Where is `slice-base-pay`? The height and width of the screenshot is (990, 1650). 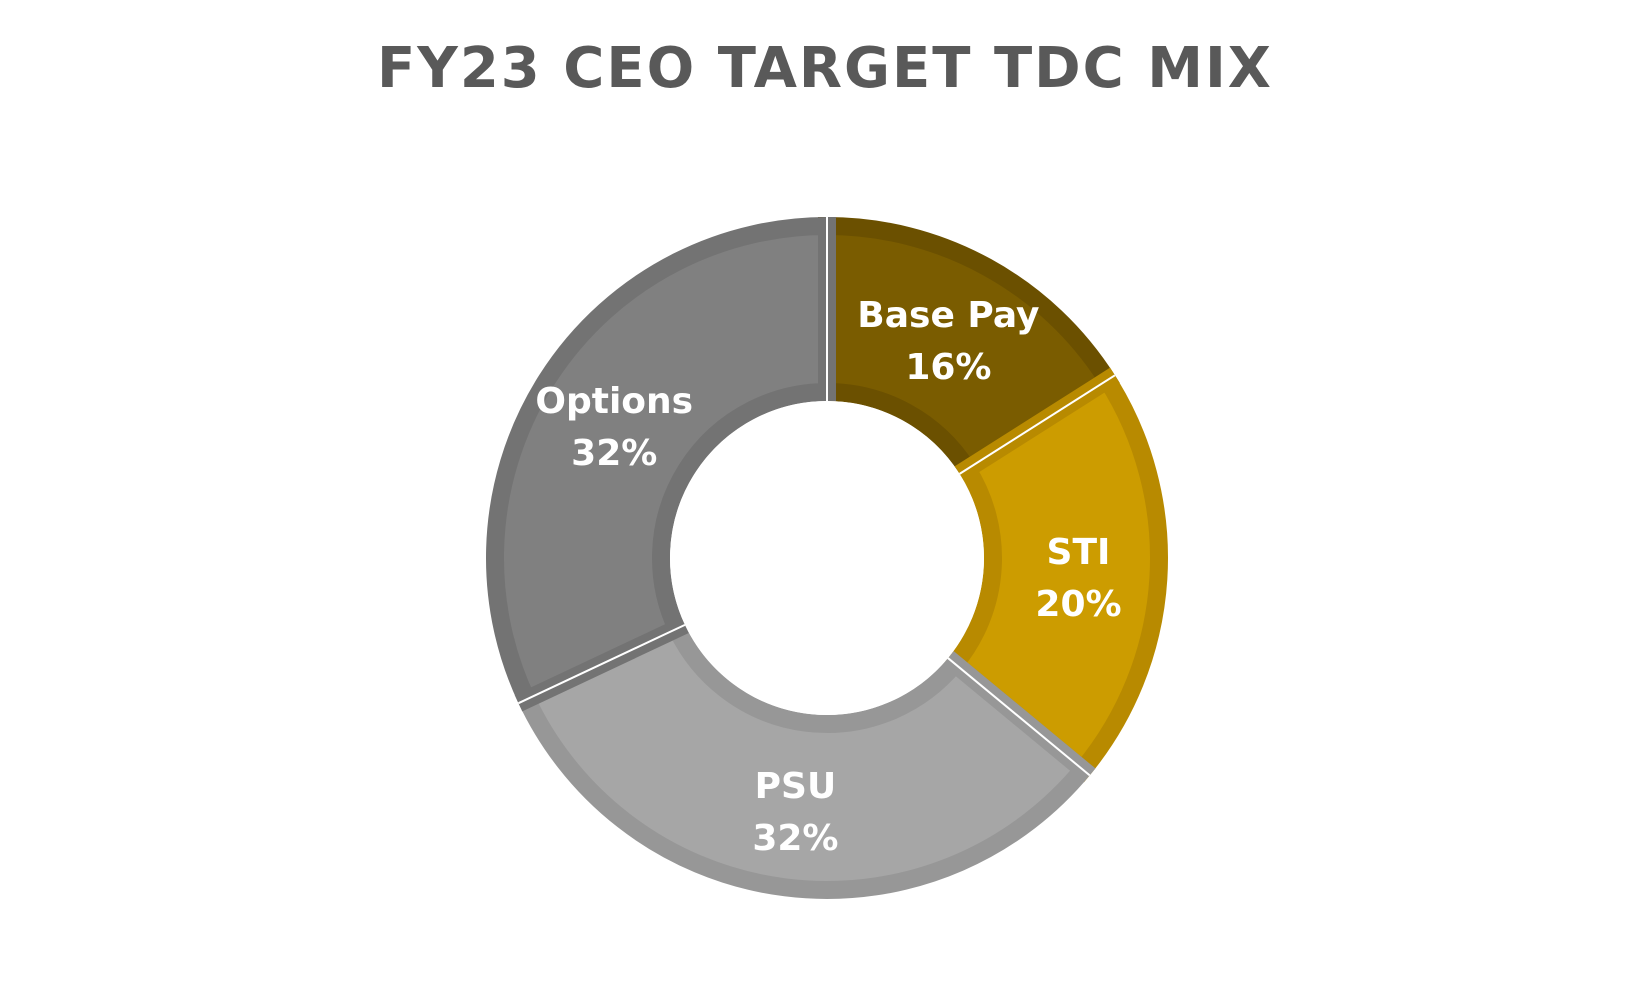
slice-base-pay is located at coordinates (969, 349).